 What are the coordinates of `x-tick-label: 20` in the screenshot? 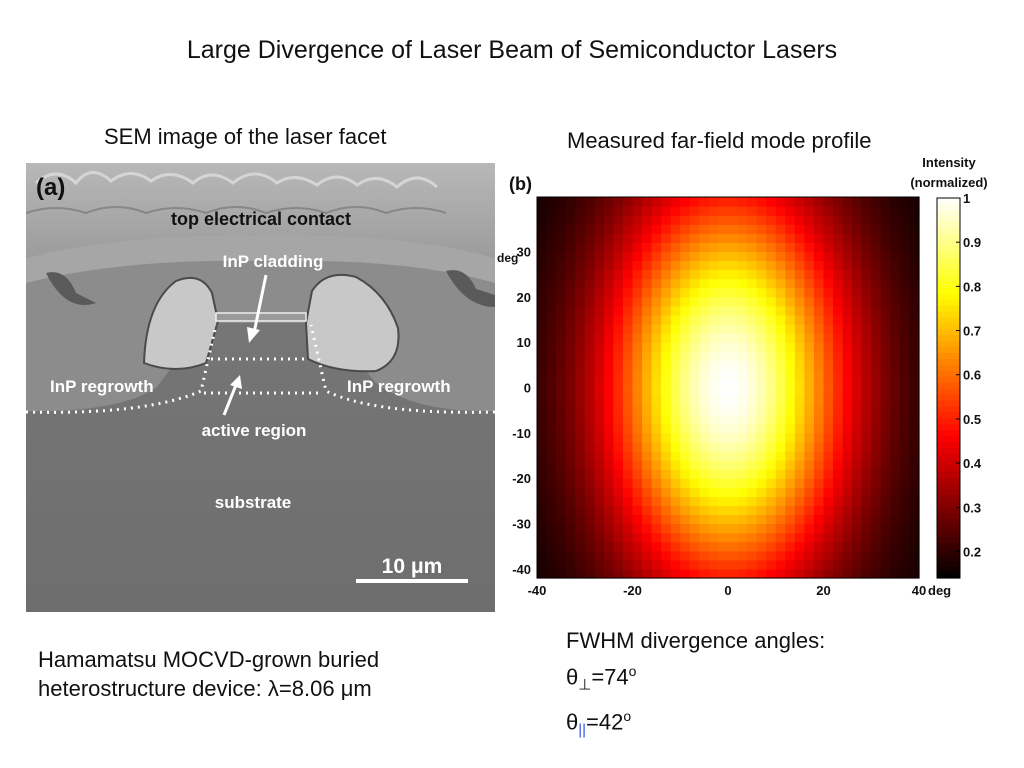 It's located at (823, 590).